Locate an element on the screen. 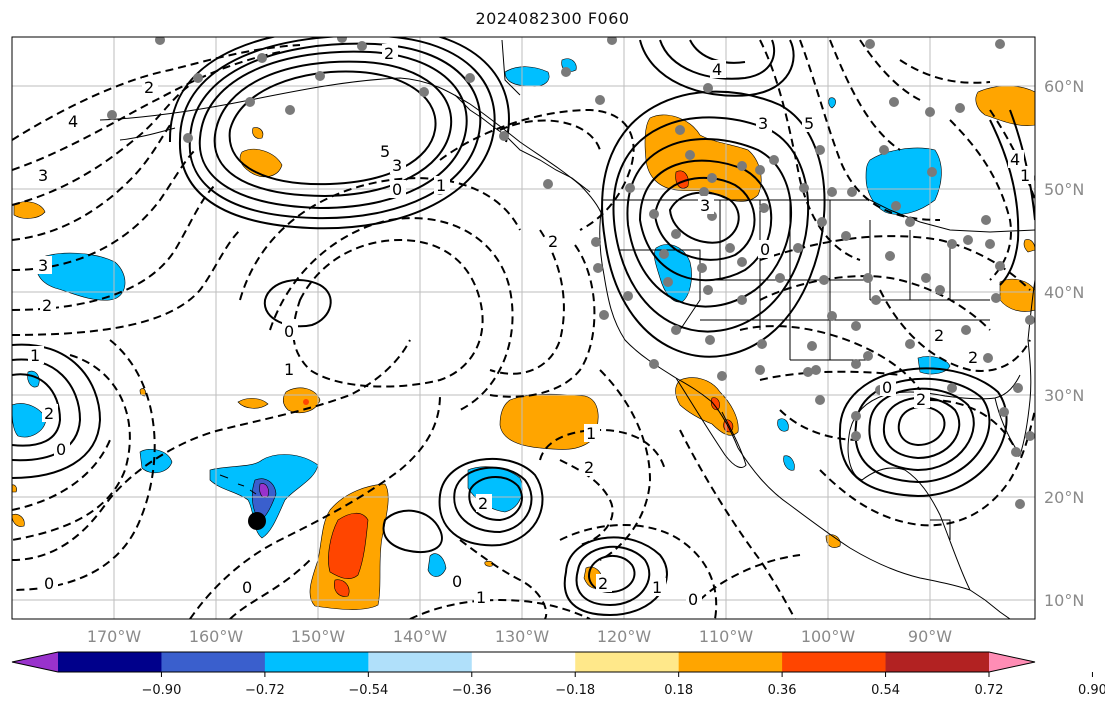 This screenshot has height=712, width=1105. storm-center-marker is located at coordinates (257, 521).